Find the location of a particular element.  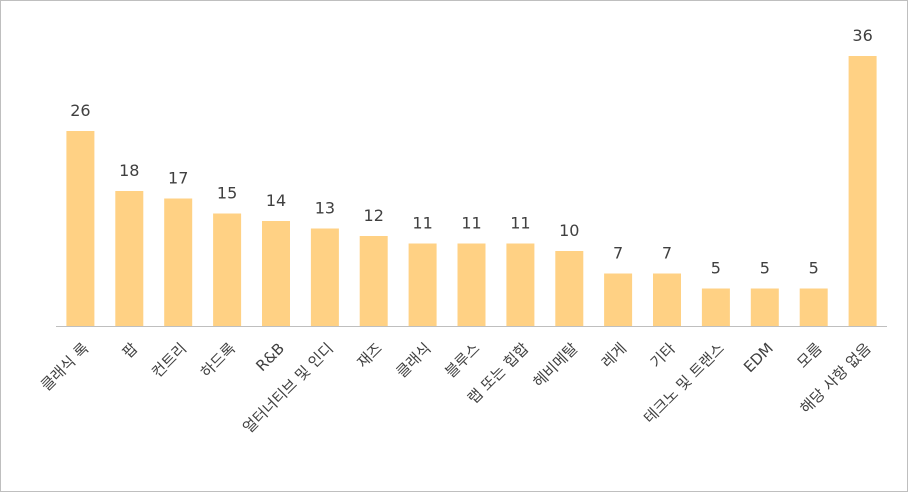

value-label-1: 18 is located at coordinates (129, 170).